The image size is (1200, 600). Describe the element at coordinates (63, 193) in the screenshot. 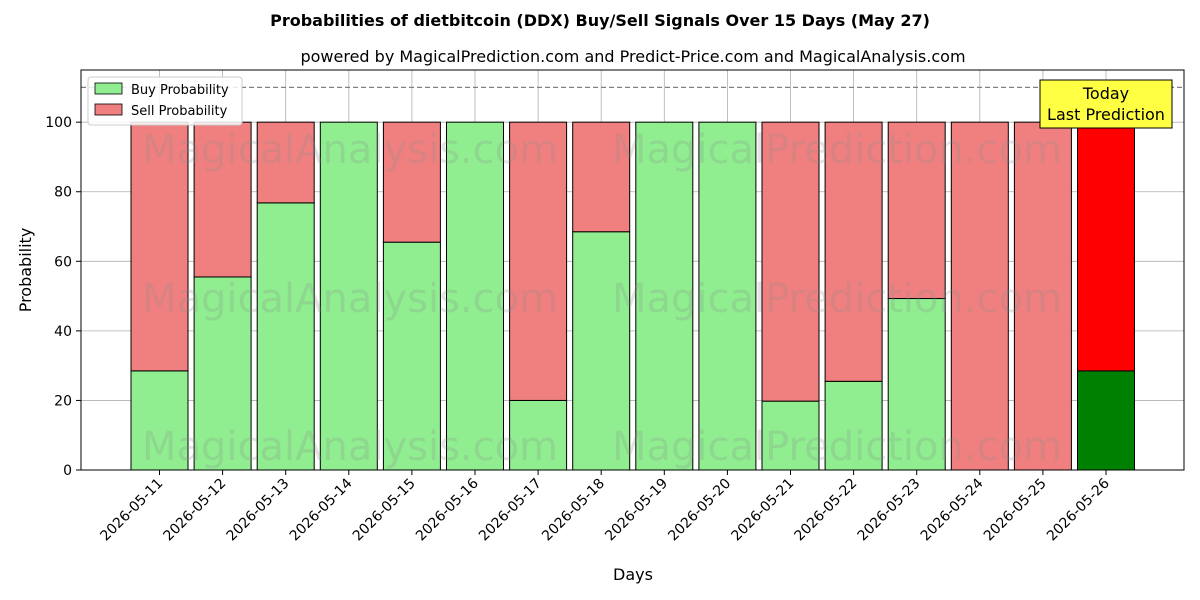

I see `y-tick-label: 80` at that location.